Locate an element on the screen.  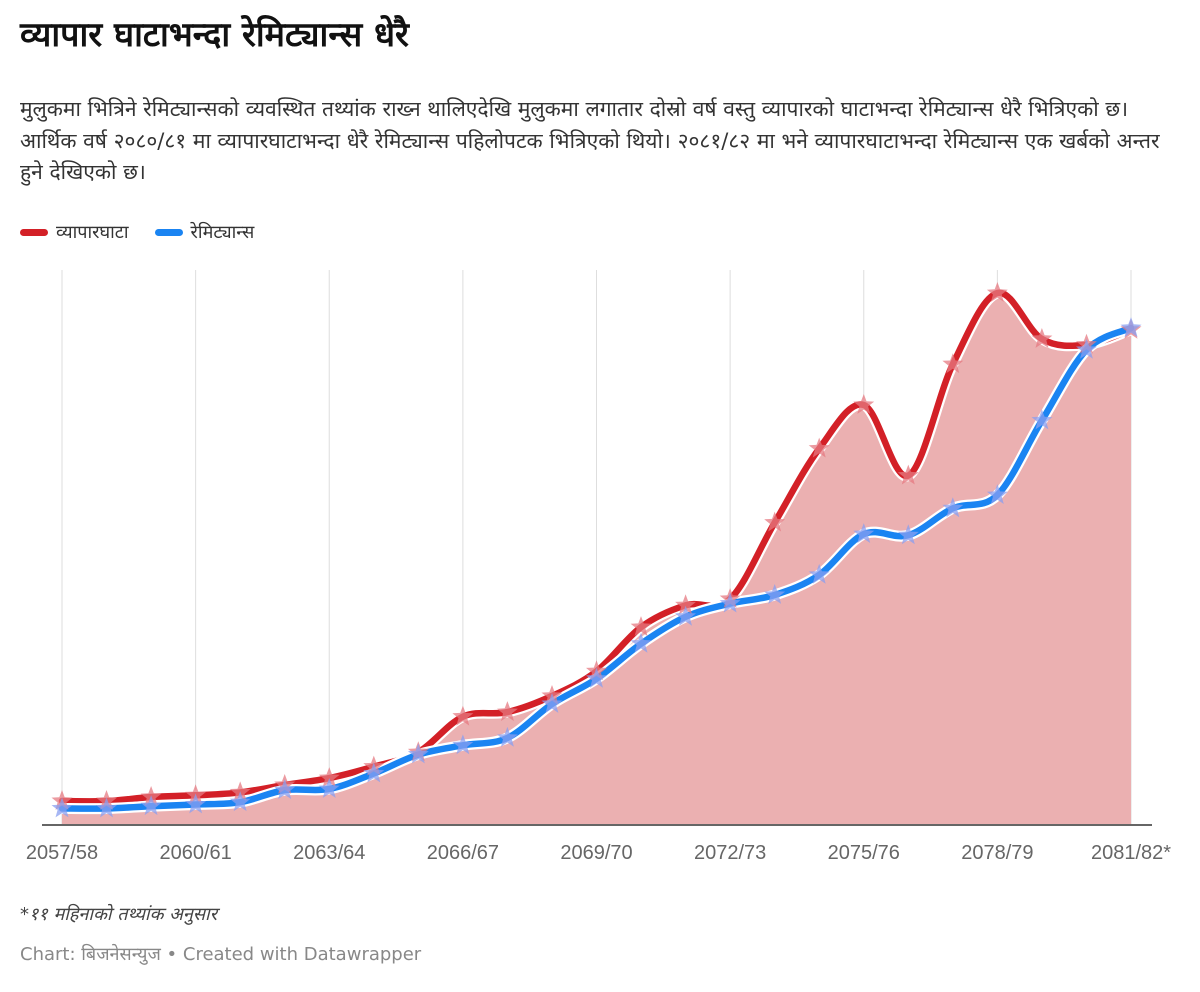
x-tick-label: 2066/67 is located at coordinates (463, 853).